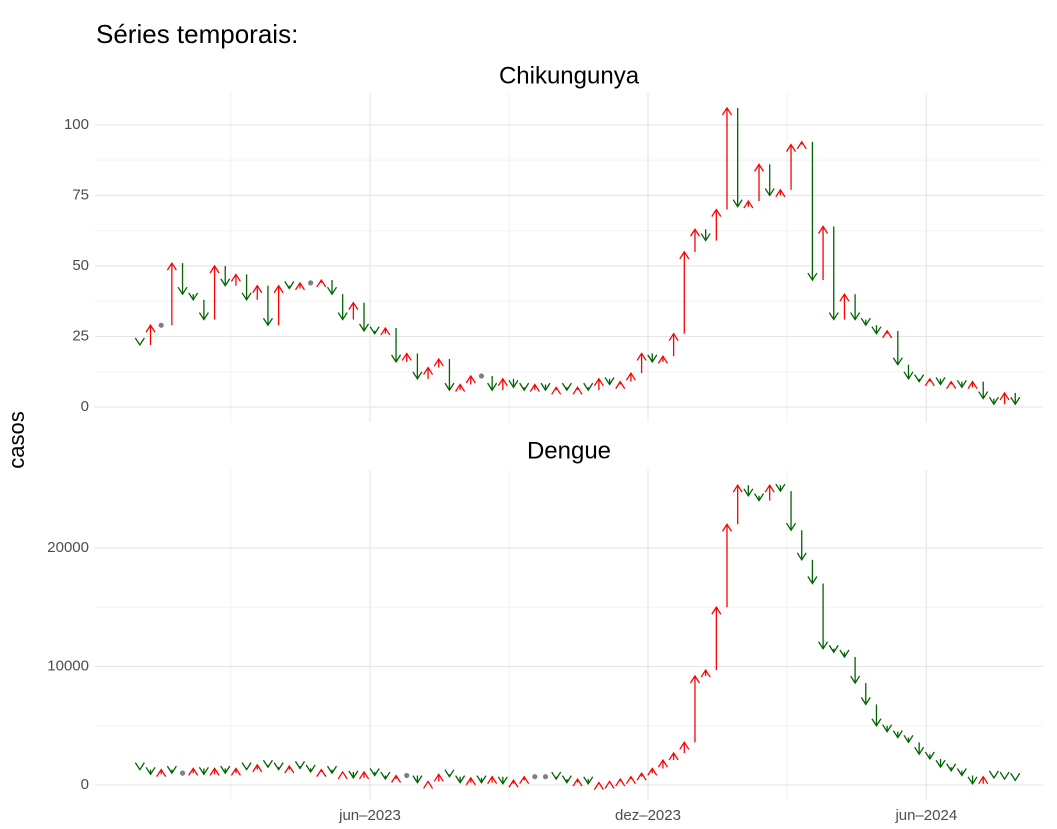 This screenshot has height=829, width=1057. I want to click on y-tick-label: 50, so click(80, 265).